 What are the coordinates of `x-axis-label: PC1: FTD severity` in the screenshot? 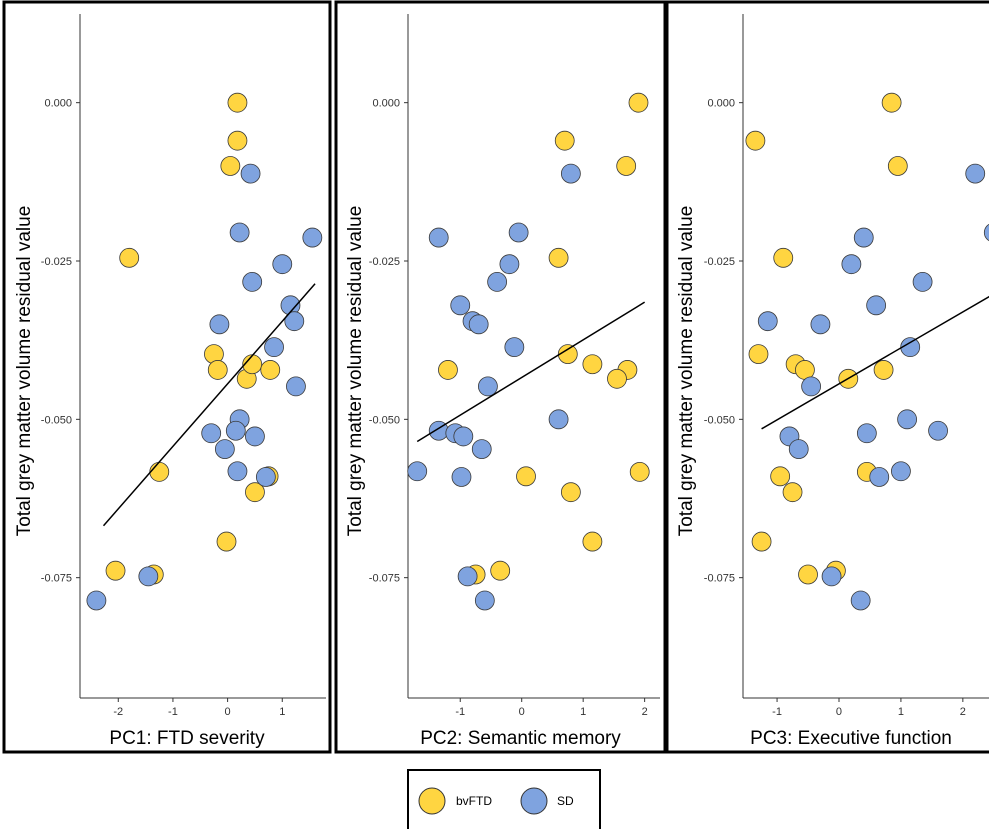 It's located at (187, 738).